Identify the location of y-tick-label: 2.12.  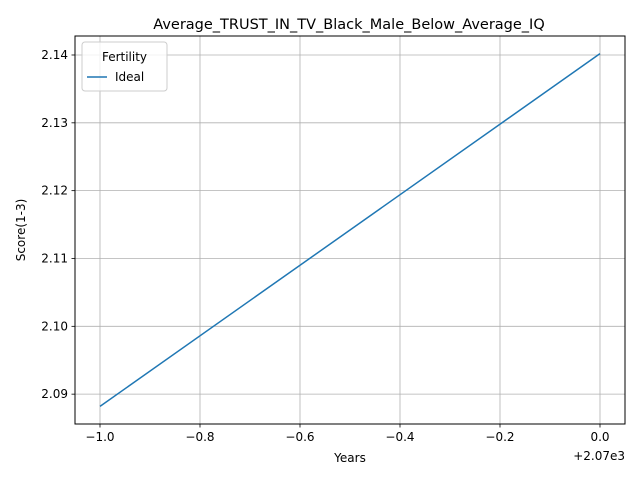
(54, 191).